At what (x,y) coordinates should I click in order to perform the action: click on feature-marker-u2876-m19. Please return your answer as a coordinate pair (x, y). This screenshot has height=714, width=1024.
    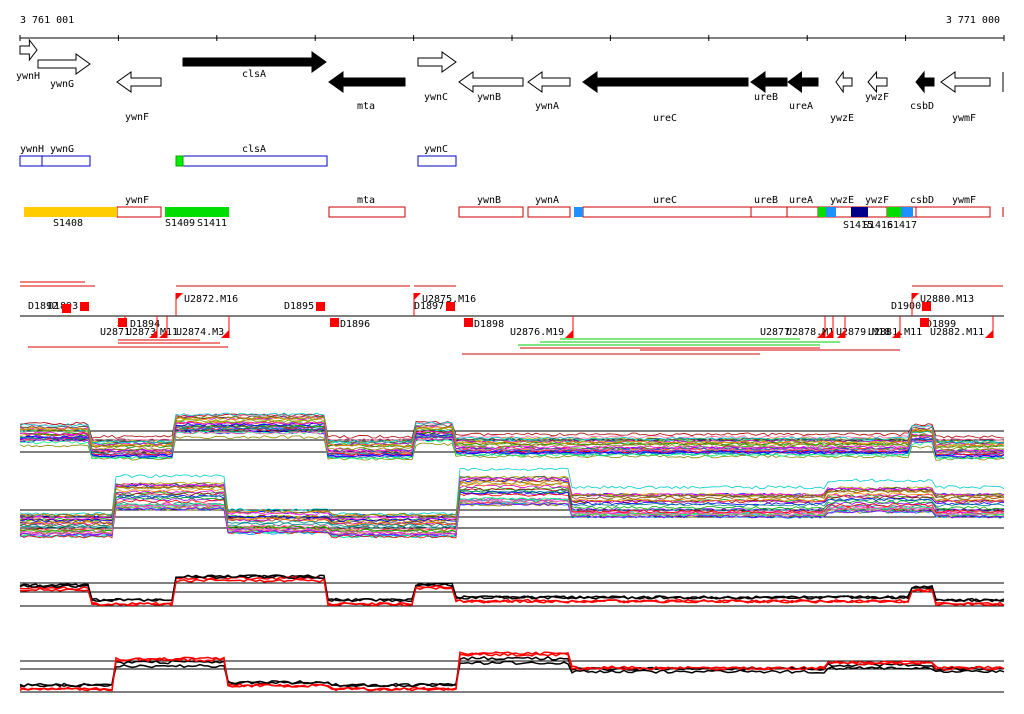
    Looking at the image, I should click on (569, 334).